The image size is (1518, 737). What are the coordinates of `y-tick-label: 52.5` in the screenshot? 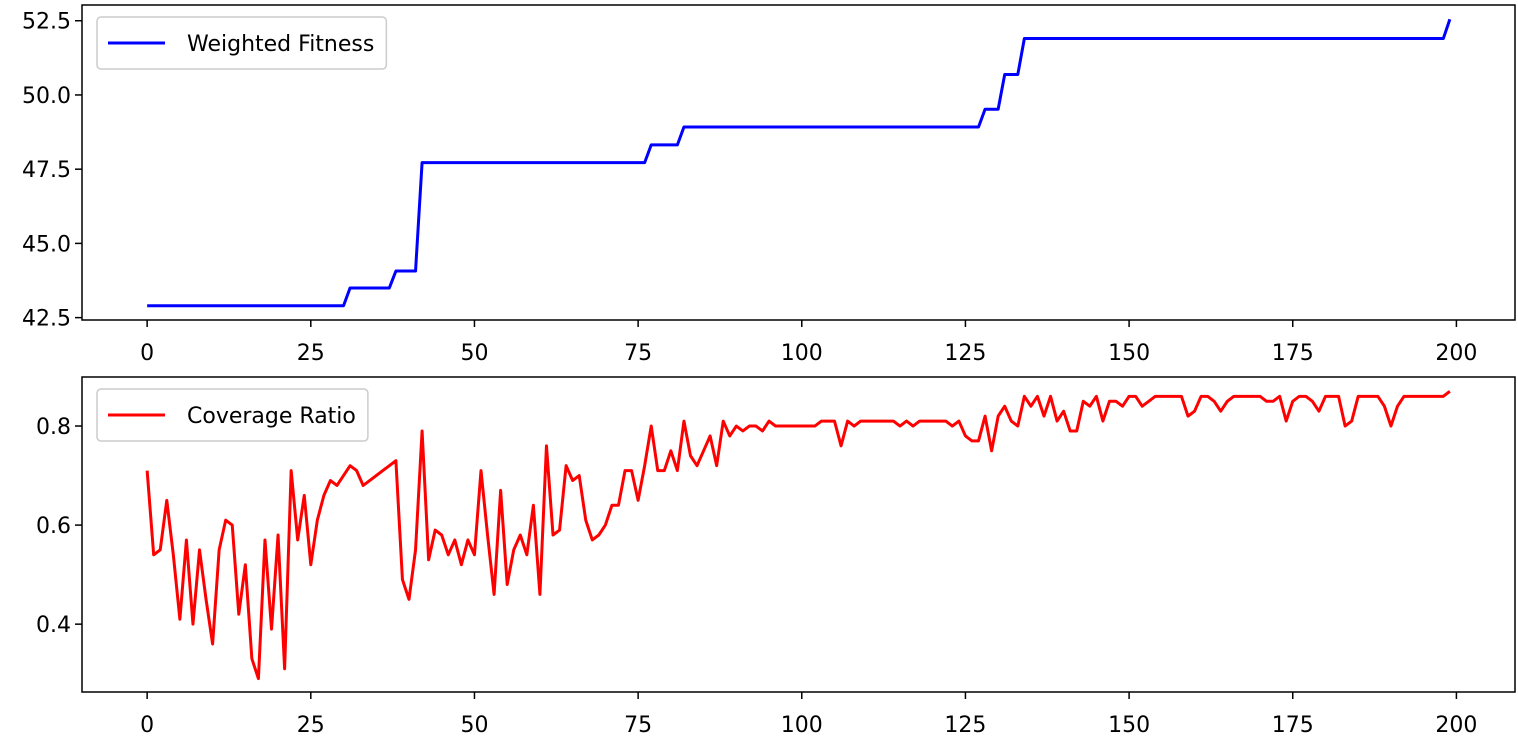 It's located at (46, 22).